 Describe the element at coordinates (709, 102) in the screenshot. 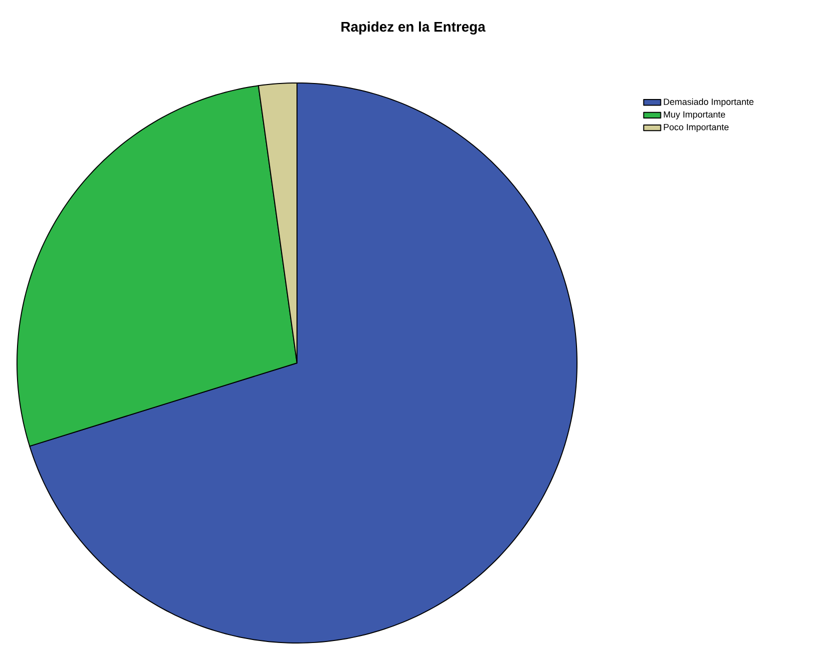

I see `legend-label: Demasiado Importante` at that location.